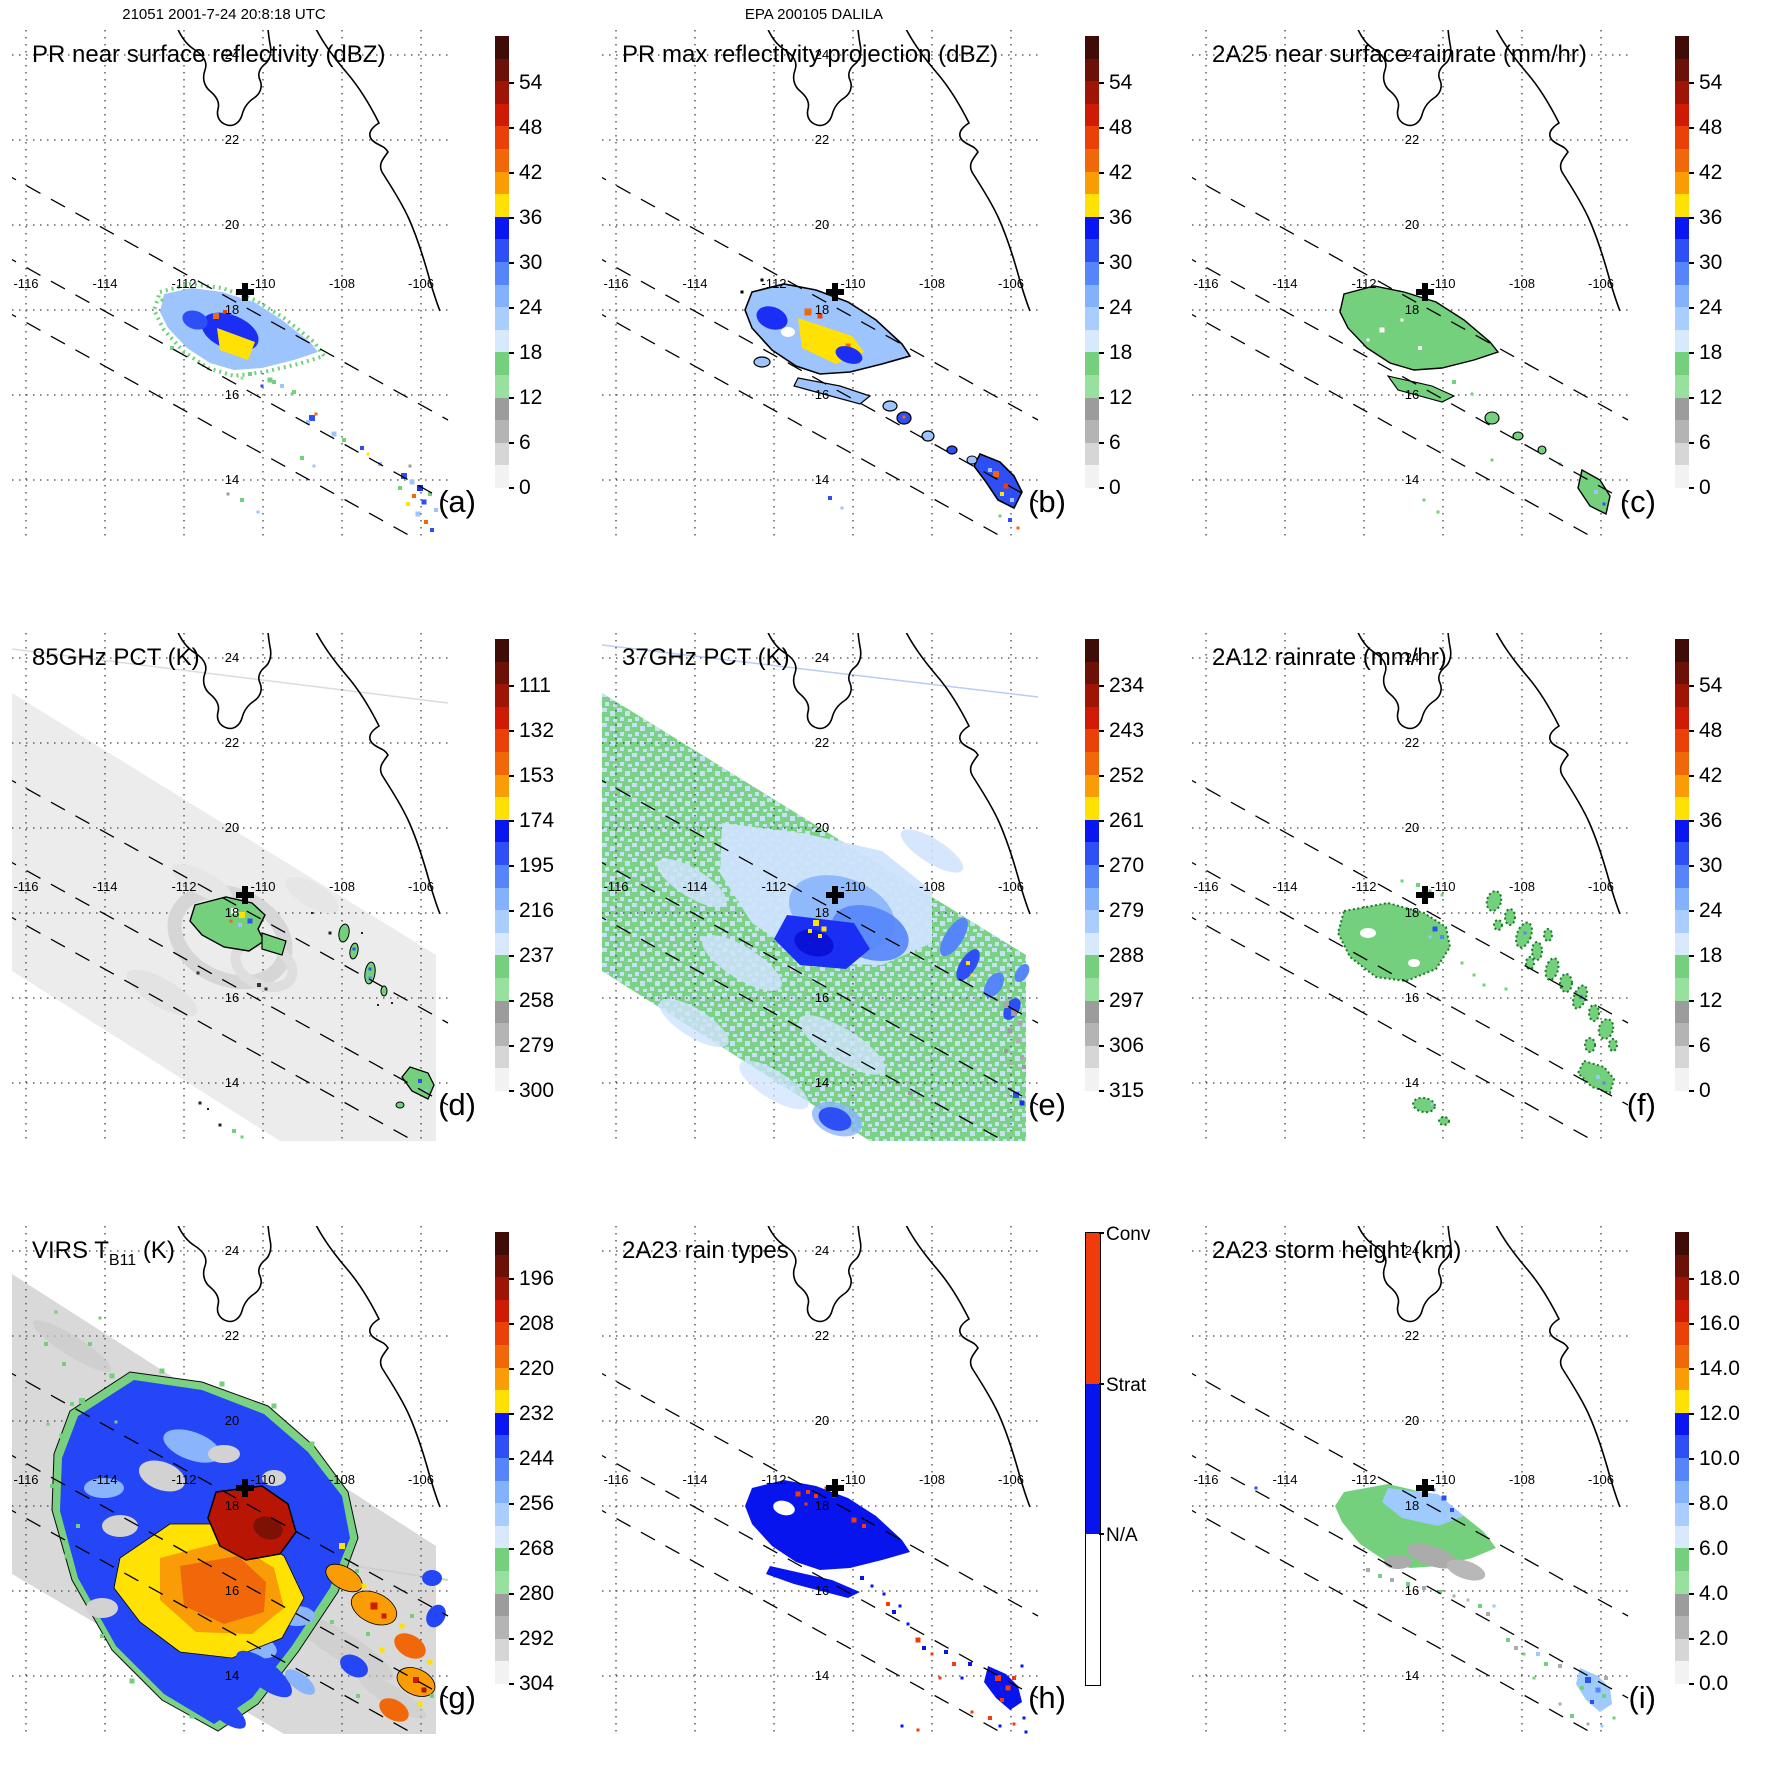 The height and width of the screenshot is (1771, 1771). What do you see at coordinates (822, 224) in the screenshot?
I see `latitude-label: 20` at bounding box center [822, 224].